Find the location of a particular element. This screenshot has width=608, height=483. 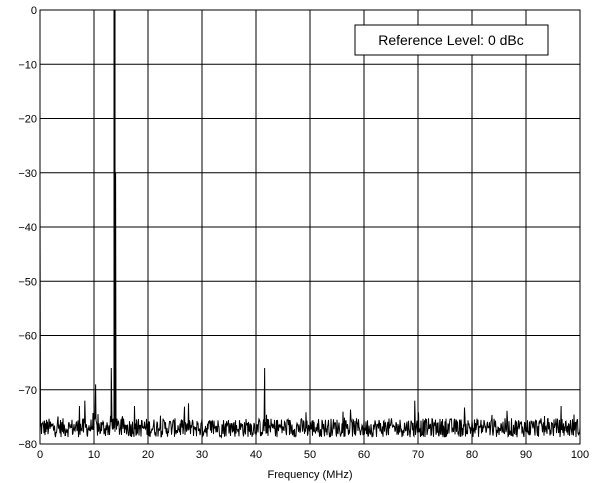

x-tick-label: 90 is located at coordinates (526, 455).